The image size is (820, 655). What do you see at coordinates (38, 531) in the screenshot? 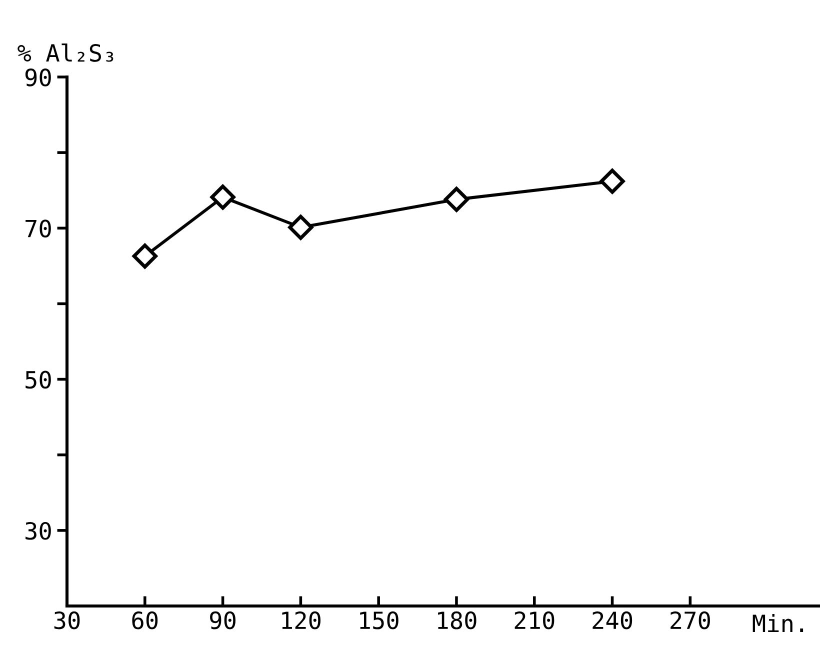
I see `y-tick-label: 30` at bounding box center [38, 531].